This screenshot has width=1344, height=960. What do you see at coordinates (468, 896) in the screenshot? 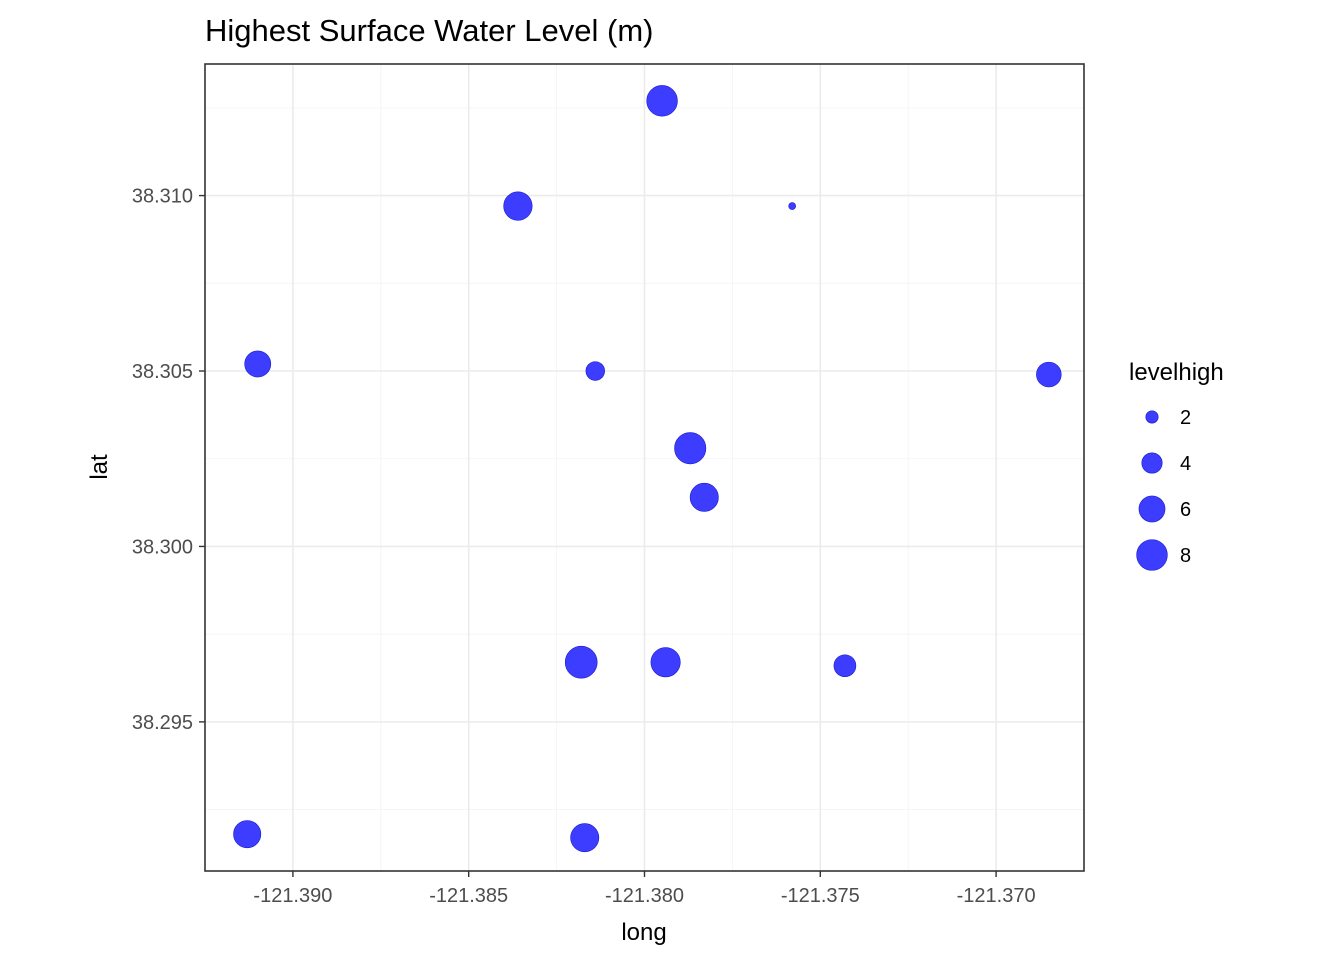
I see `x-tick-label: -121.385` at bounding box center [468, 896].